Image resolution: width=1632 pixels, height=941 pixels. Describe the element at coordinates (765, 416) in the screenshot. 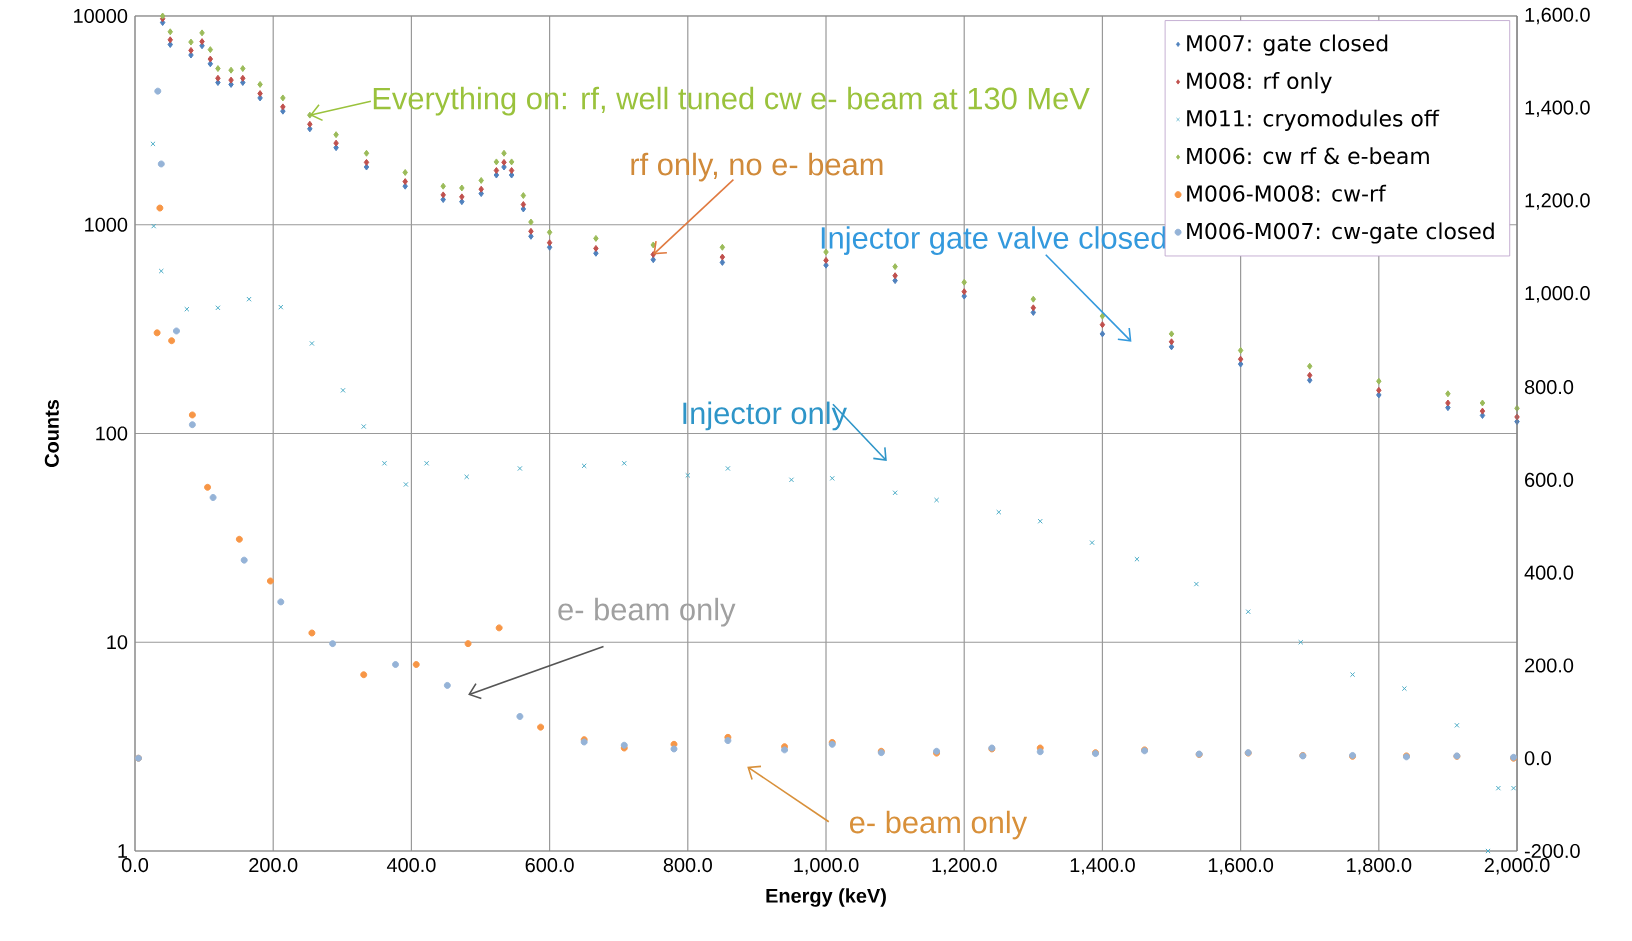

I see `annotation: Injector only` at that location.